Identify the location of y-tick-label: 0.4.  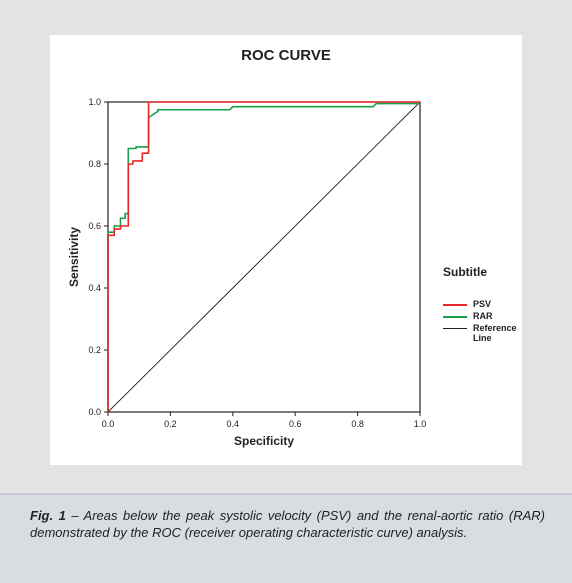
(94, 288).